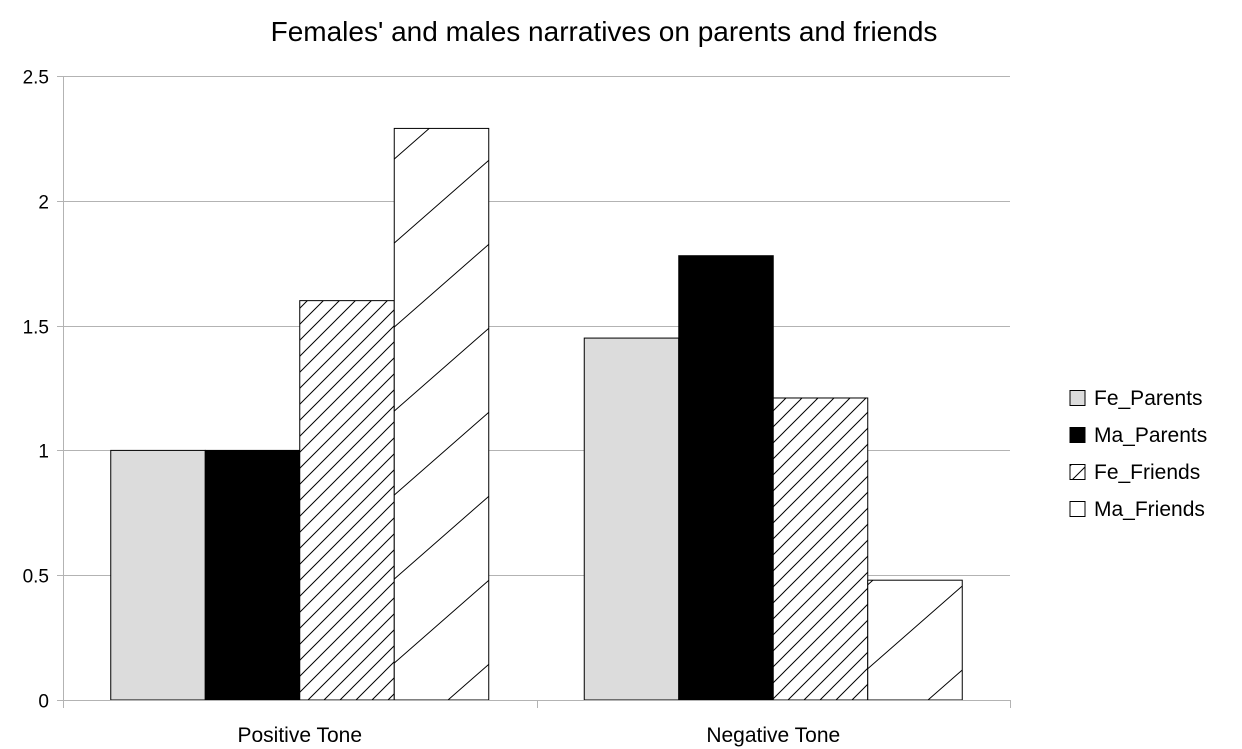 The height and width of the screenshot is (749, 1242). What do you see at coordinates (1150, 435) in the screenshot?
I see `legend-label: Ma_Parents` at bounding box center [1150, 435].